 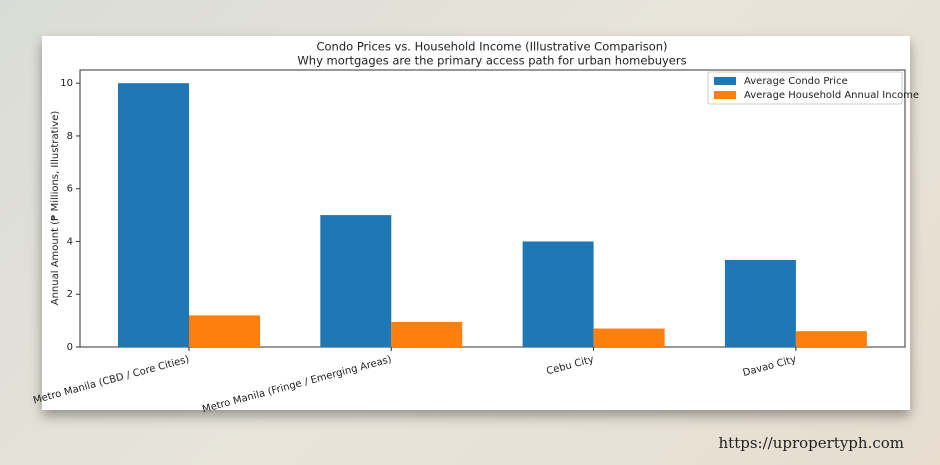 What do you see at coordinates (70, 294) in the screenshot?
I see `y-tick-label: 2` at bounding box center [70, 294].